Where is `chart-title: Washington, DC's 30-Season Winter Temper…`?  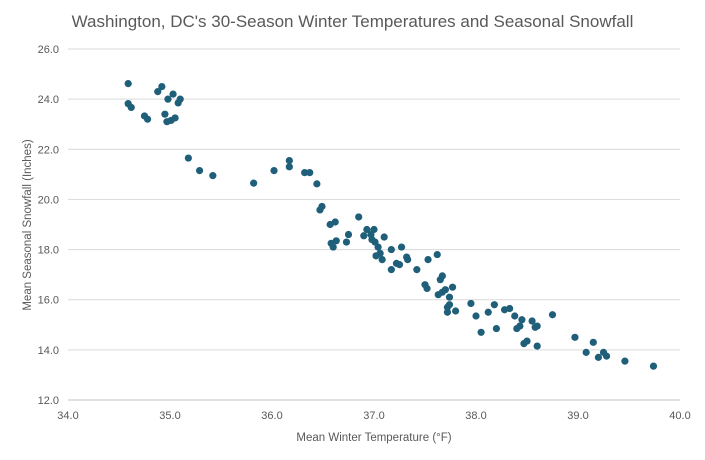
chart-title: Washington, DC's 30-Season Winter Temper… is located at coordinates (353, 21).